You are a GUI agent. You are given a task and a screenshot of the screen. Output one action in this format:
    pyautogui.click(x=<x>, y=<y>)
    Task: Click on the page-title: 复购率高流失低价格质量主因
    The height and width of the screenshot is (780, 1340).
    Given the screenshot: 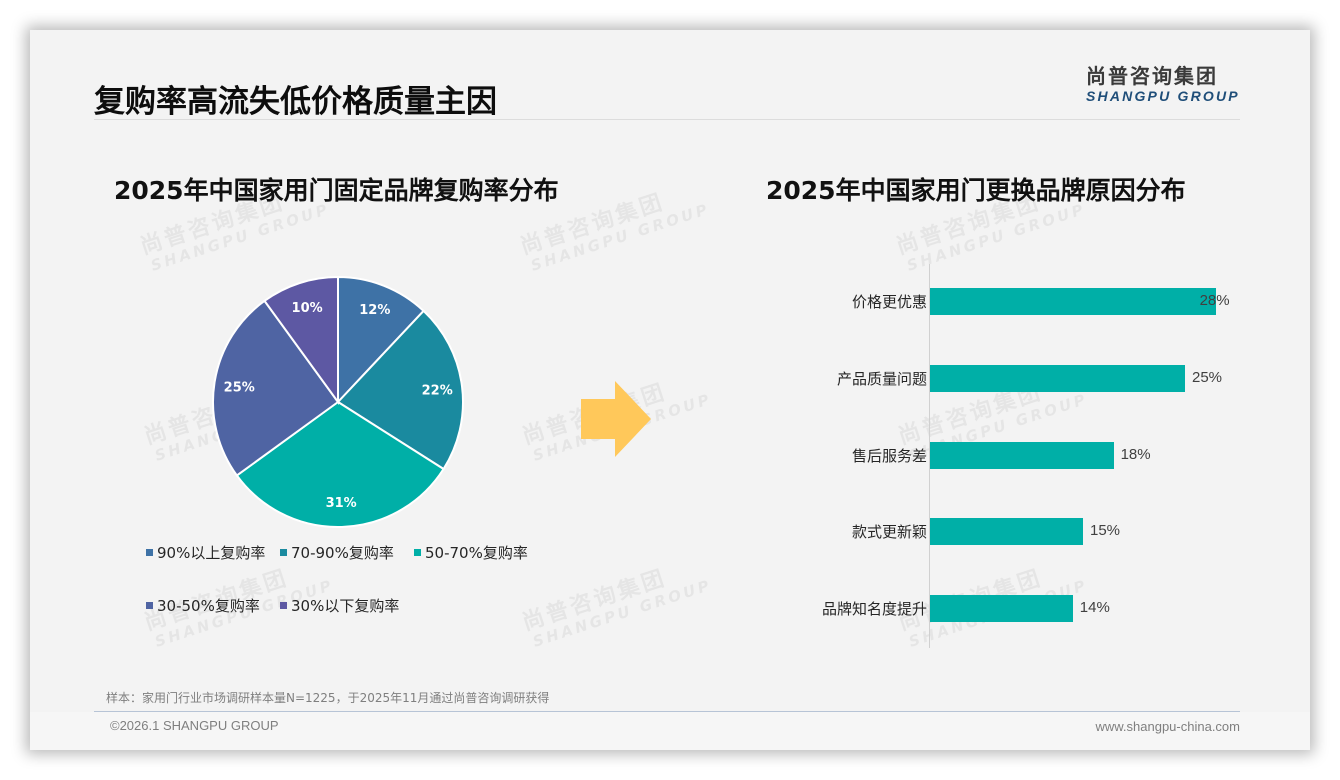 What is the action you would take?
    pyautogui.click(x=295, y=102)
    